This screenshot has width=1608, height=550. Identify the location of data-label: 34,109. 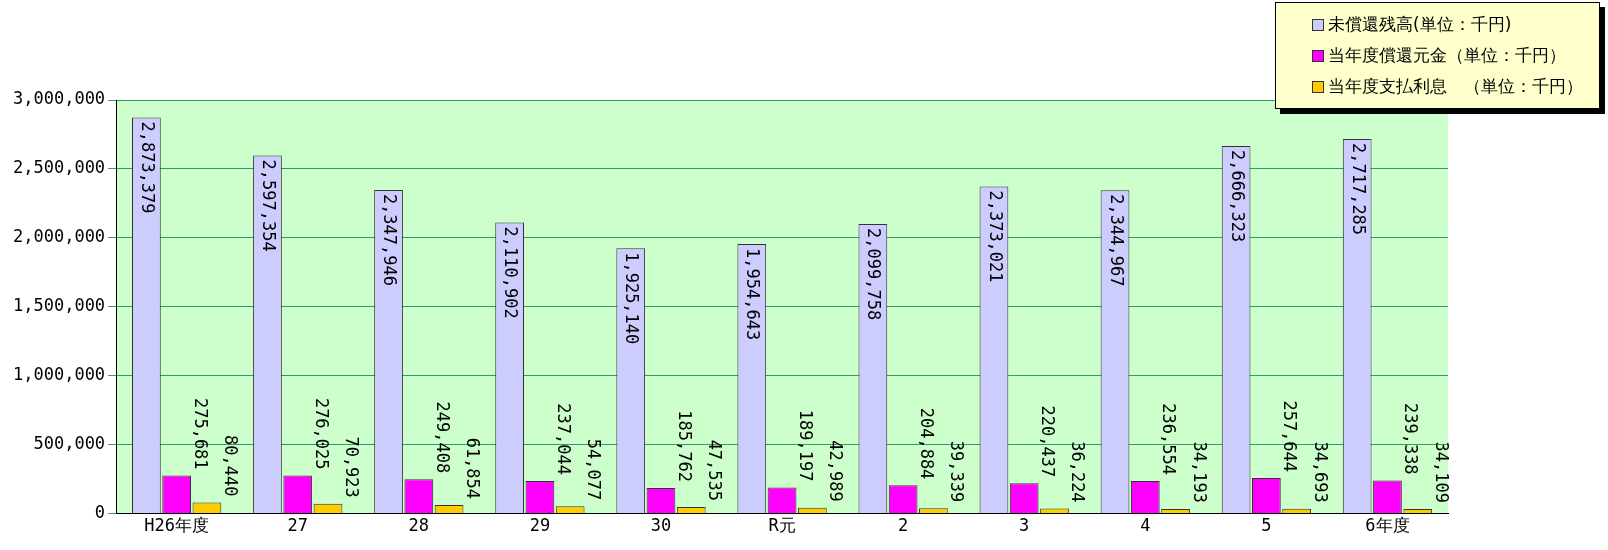
(1441, 472).